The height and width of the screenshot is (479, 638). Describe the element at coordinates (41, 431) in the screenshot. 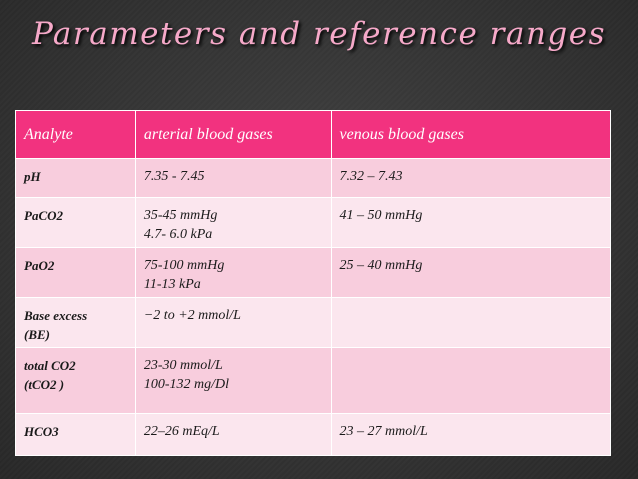

I see `cell-text: HCO3` at that location.